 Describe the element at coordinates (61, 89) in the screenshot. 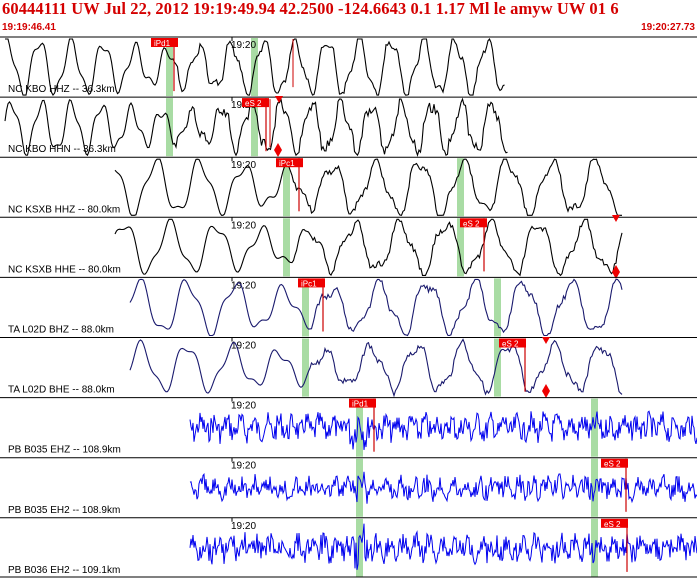

I see `channel-label: NC KBO HHZ -- 36.3km` at that location.